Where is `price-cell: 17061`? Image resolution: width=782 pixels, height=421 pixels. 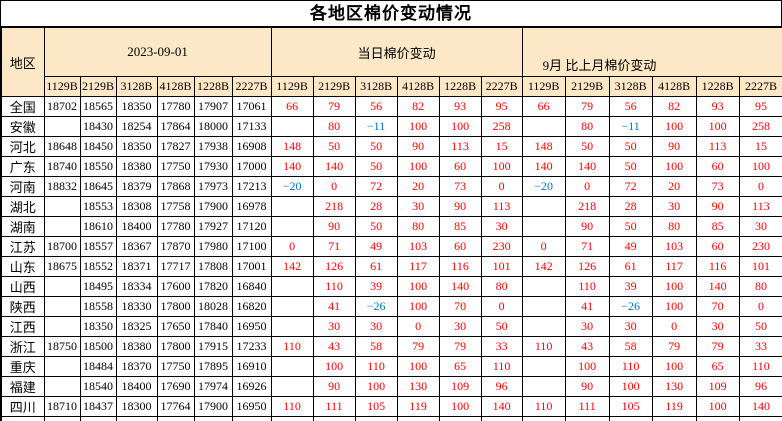 price-cell: 17061 is located at coordinates (251, 106).